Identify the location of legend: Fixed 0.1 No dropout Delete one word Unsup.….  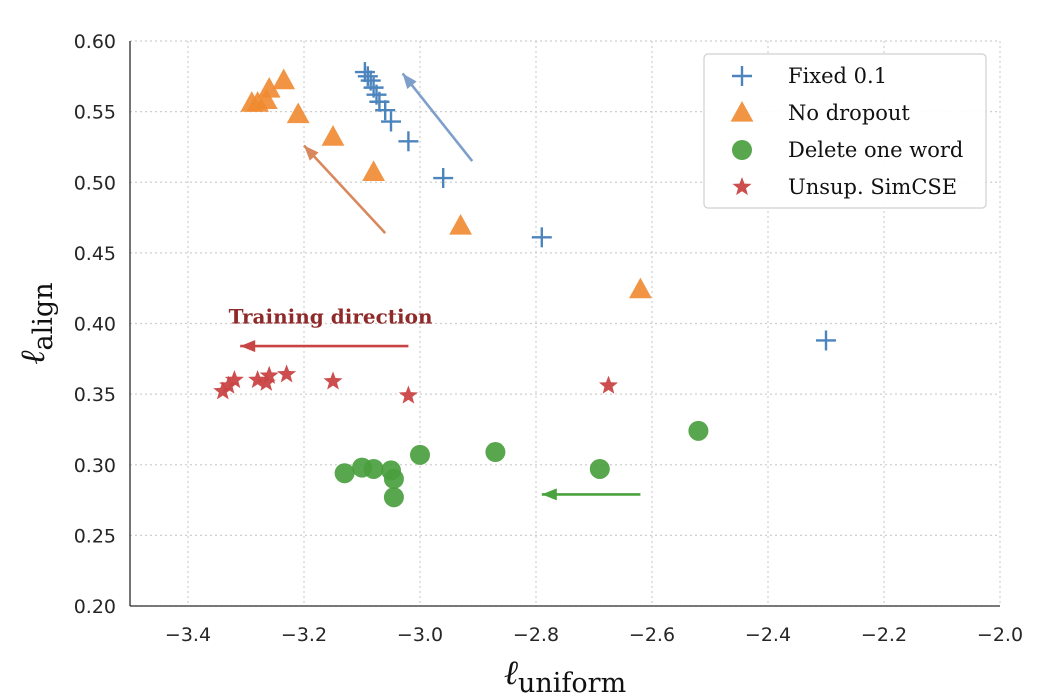
(845, 131).